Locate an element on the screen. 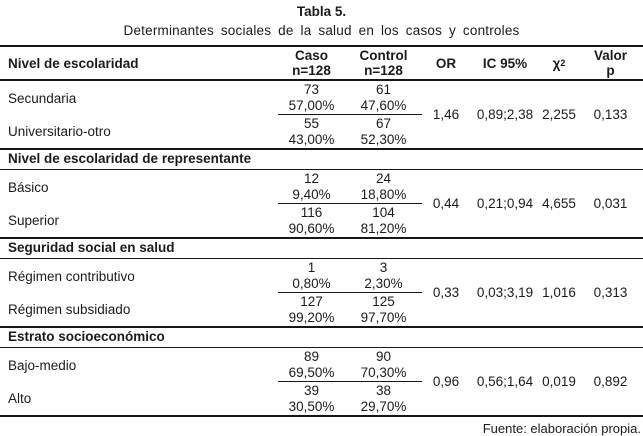 This screenshot has height=436, width=643. control-count: 38 is located at coordinates (383, 390).